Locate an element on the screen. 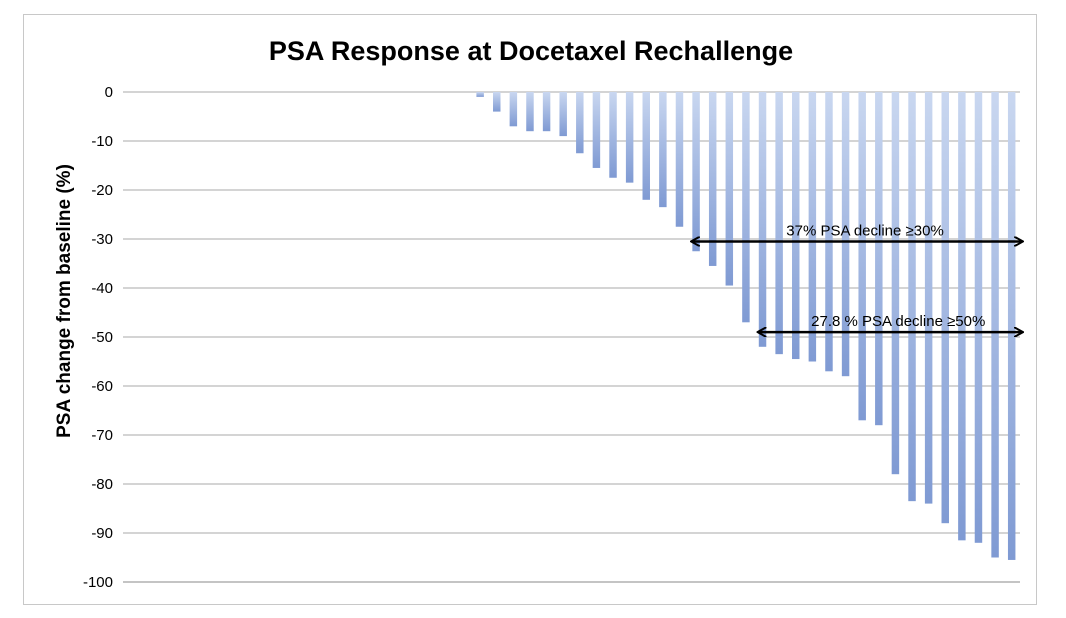 The height and width of the screenshot is (618, 1066). annotation-label: 27.8 % PSA decline ≥50% is located at coordinates (898, 321).